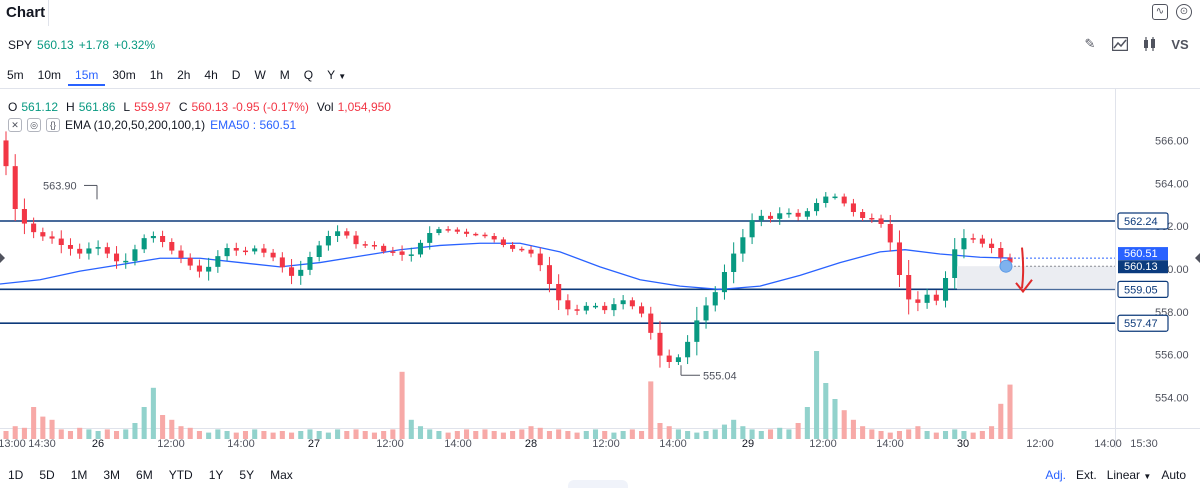  What do you see at coordinates (211, 75) in the screenshot?
I see `tf-4h: 4h` at bounding box center [211, 75].